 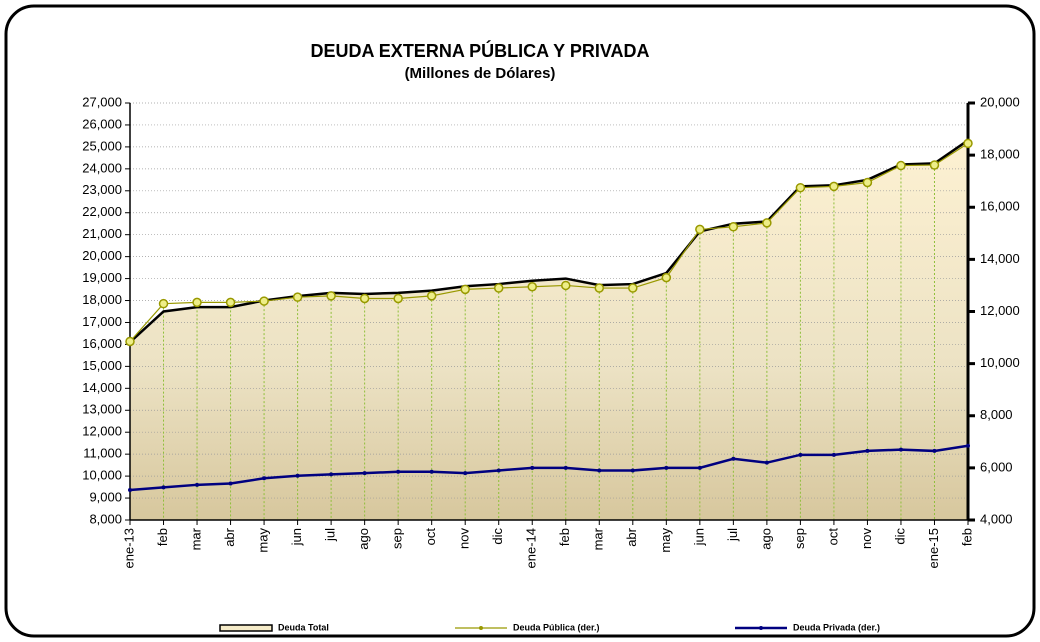 I want to click on y2-tick-label: 18,000, so click(x=1000, y=154).